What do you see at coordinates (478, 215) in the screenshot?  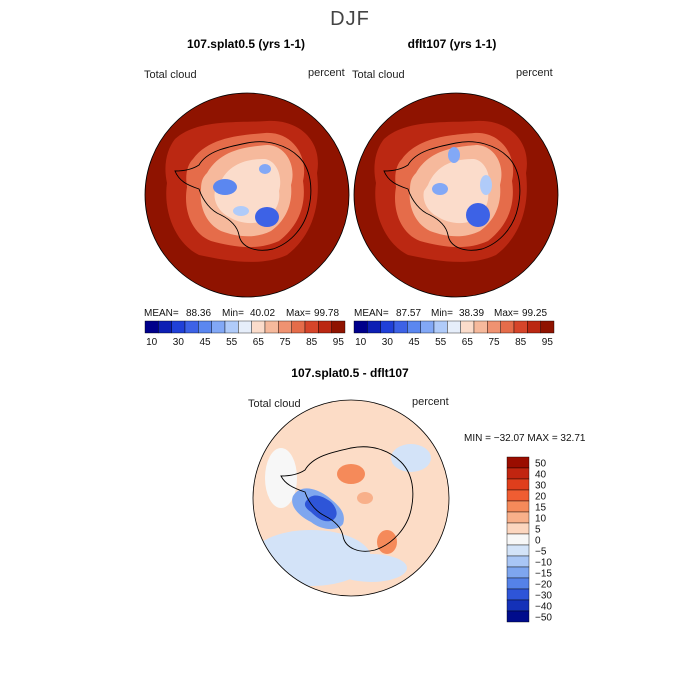 I see `low-cloud-patch-b-panel2` at bounding box center [478, 215].